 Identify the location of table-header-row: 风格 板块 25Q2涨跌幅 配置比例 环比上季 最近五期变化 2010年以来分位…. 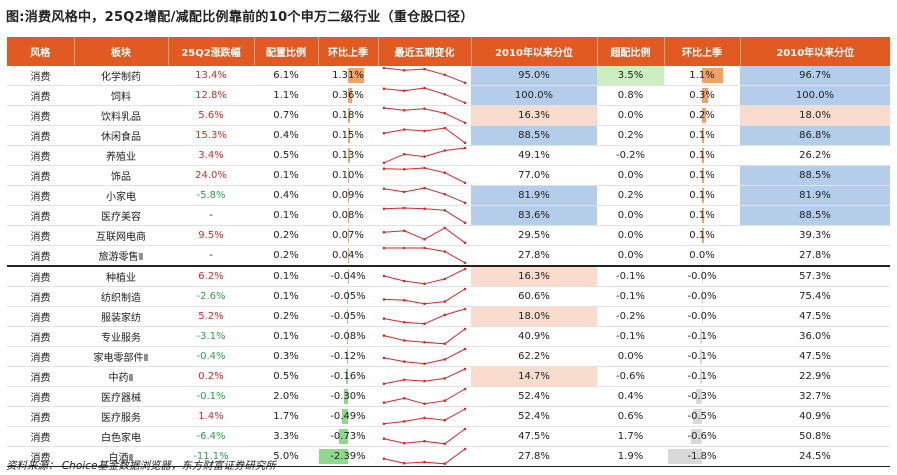
(448, 51).